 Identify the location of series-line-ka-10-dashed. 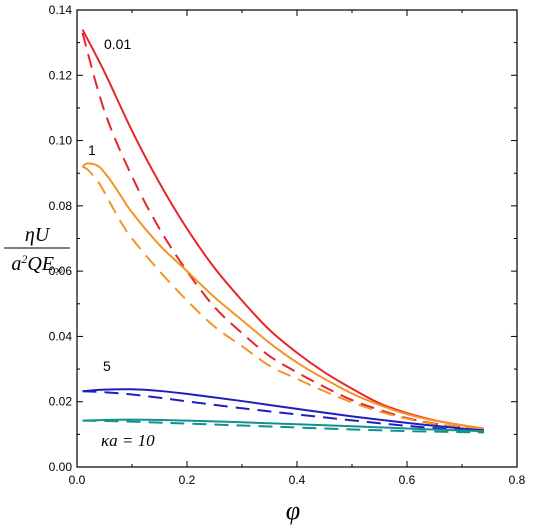
(283, 426).